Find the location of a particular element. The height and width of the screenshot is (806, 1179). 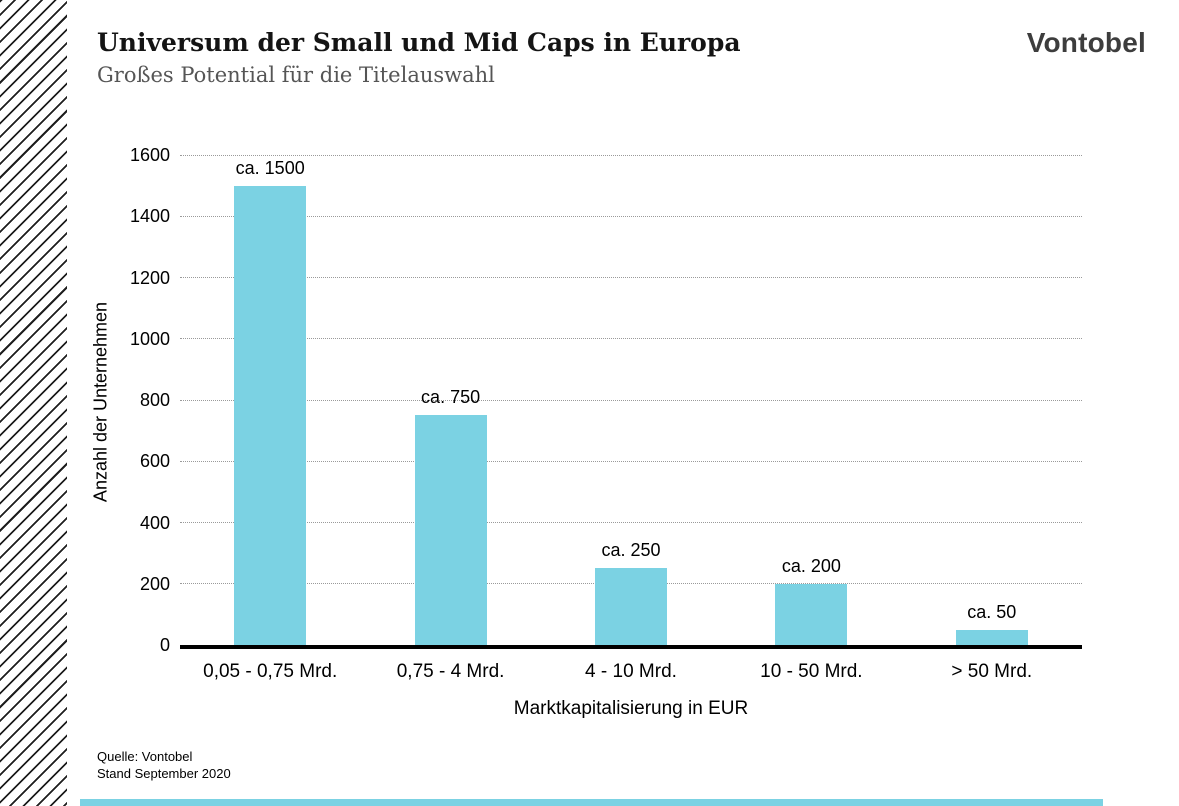

y-tick-label: 600 is located at coordinates (154, 461).